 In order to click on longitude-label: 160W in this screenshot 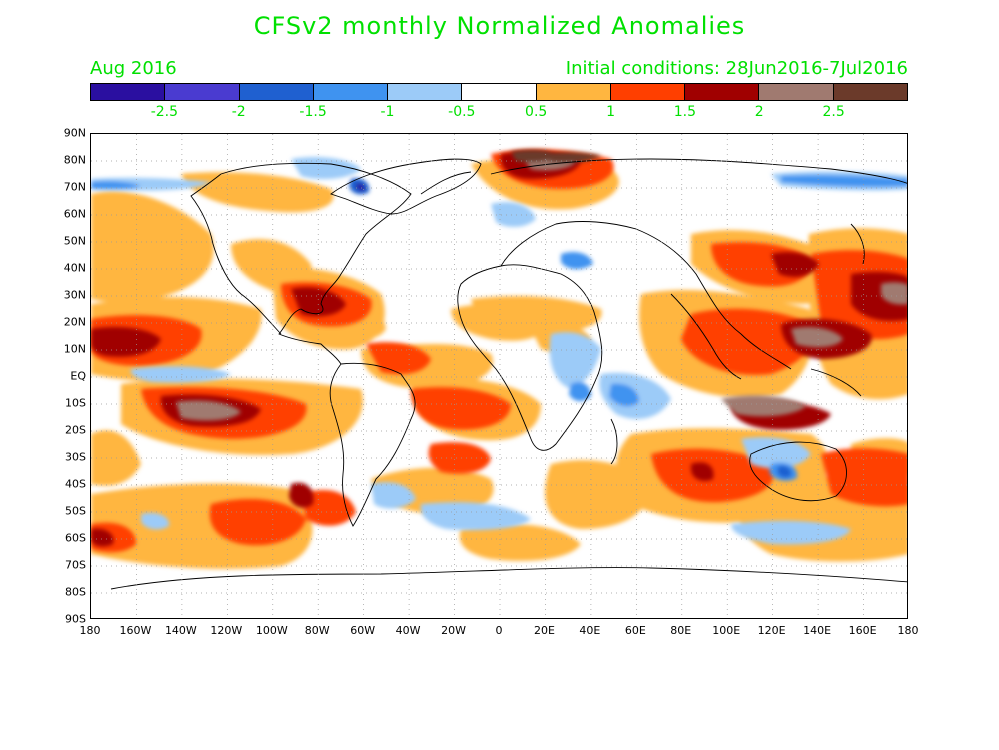, I will do `click(135, 630)`.